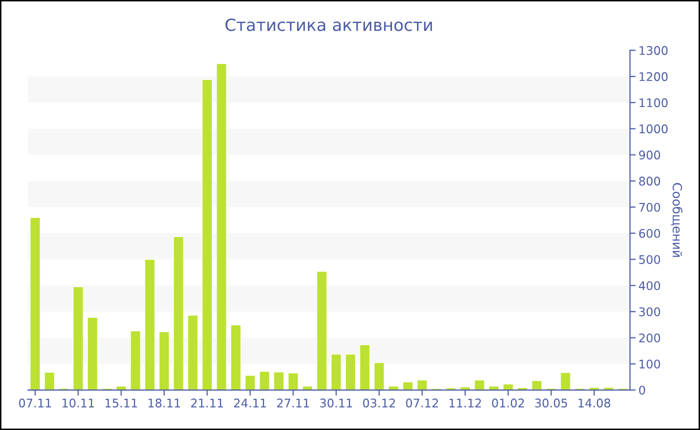 The width and height of the screenshot is (700, 430). What do you see at coordinates (642, 390) in the screenshot?
I see `y-tick-label: 0` at bounding box center [642, 390].